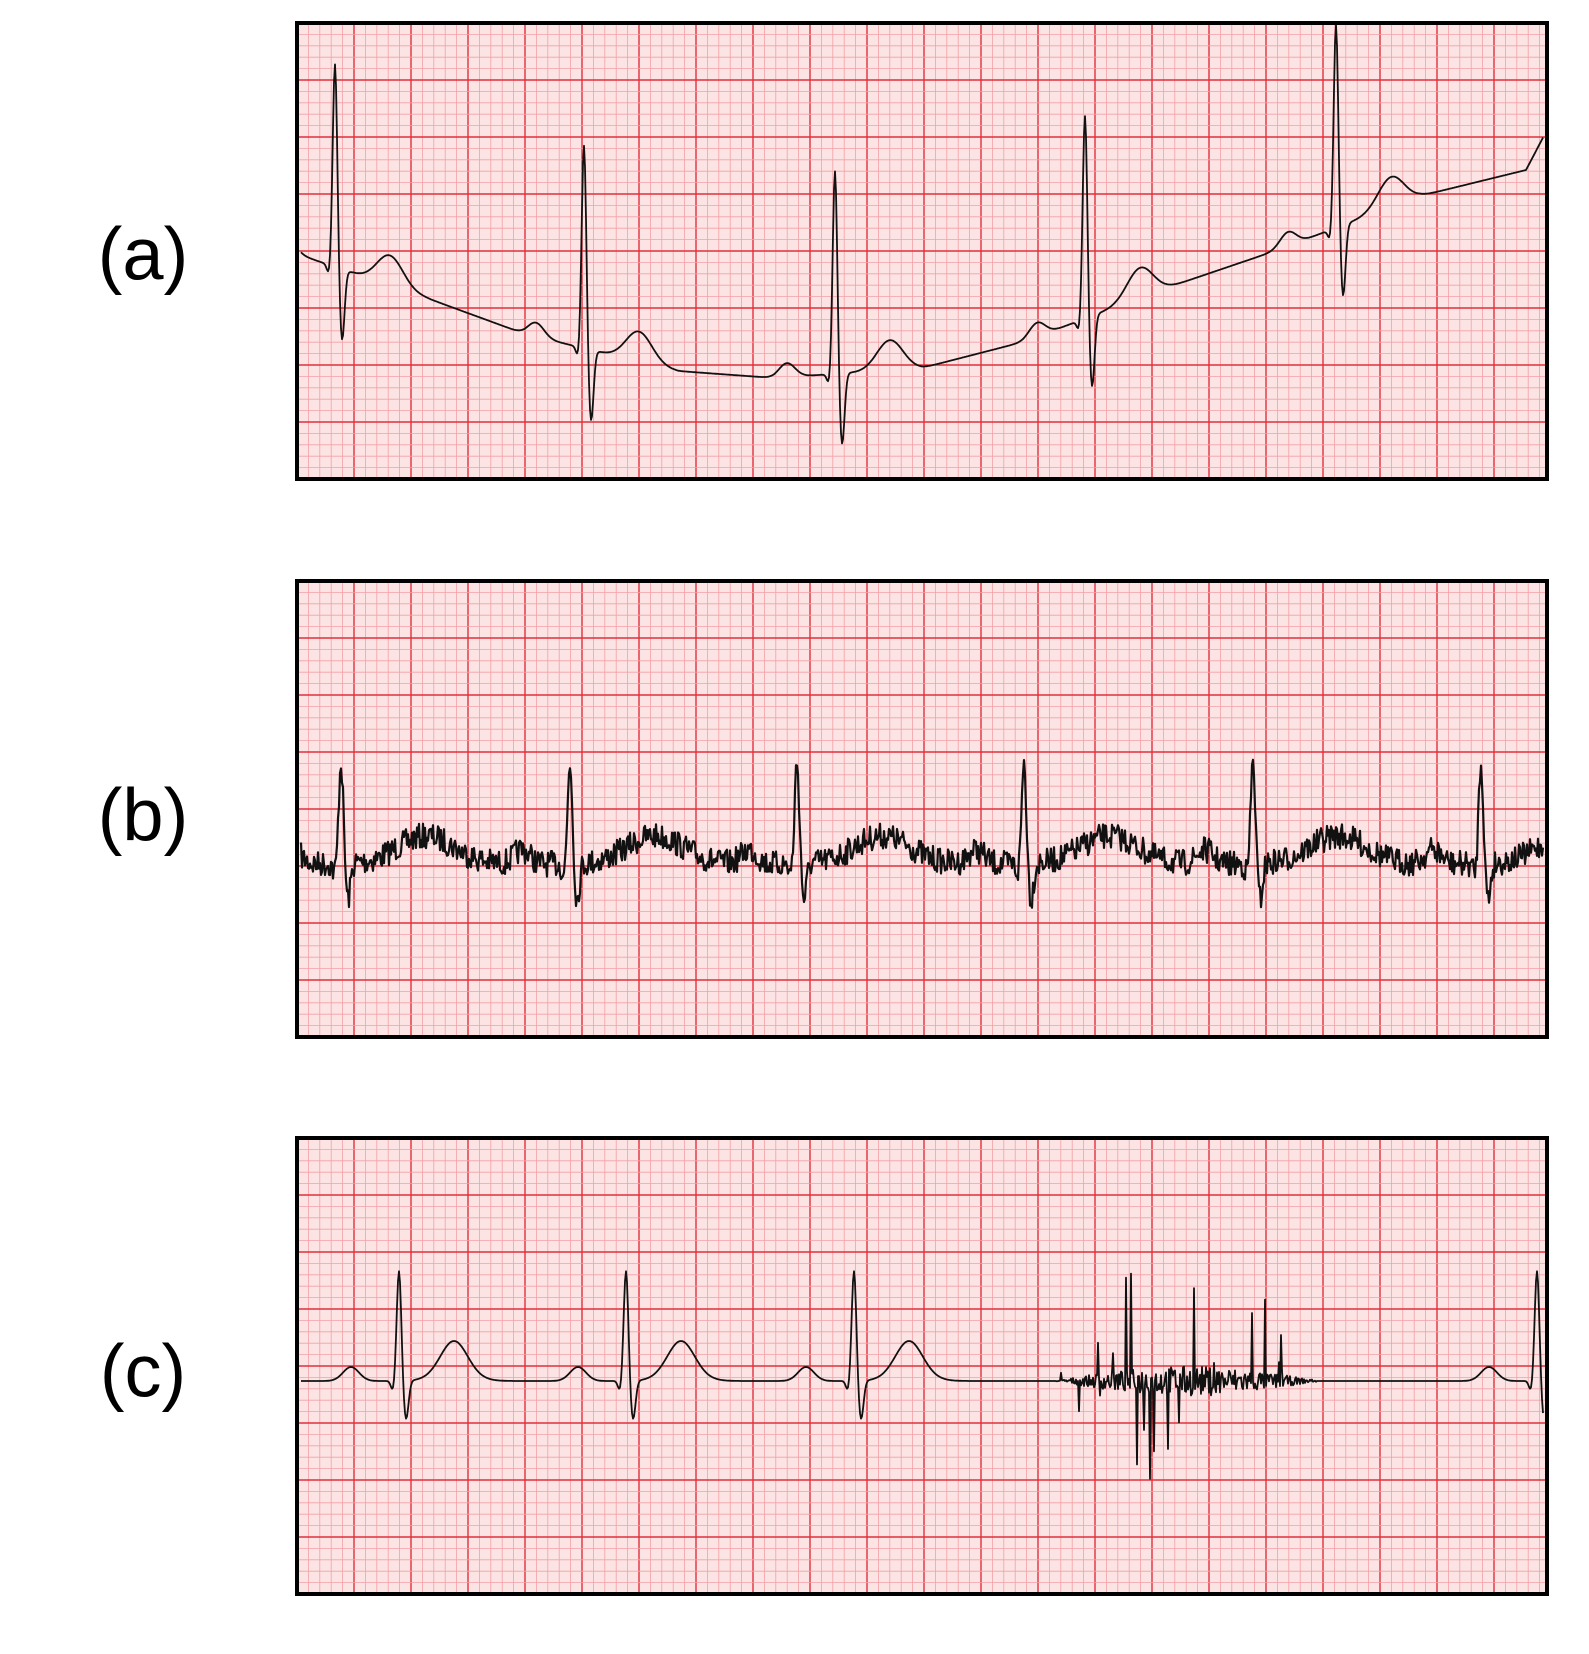  Describe the element at coordinates (143, 815) in the screenshot. I see `panel-label: (b)` at that location.